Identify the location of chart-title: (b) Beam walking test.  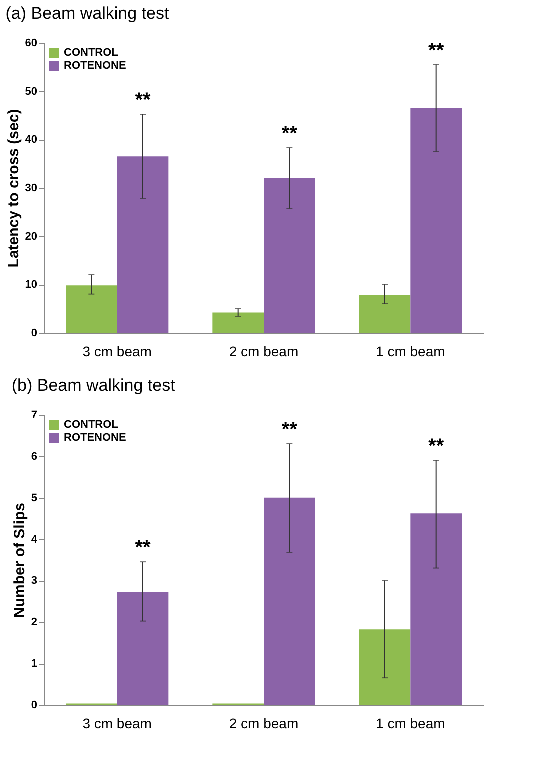
(94, 385).